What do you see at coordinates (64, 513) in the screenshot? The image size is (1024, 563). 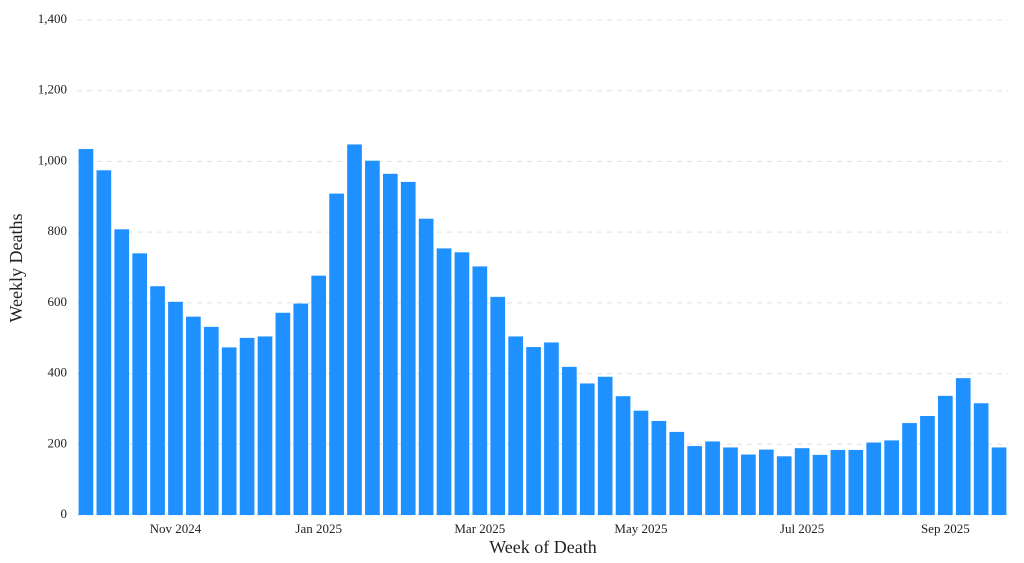 I see `y-tick-label: 0` at bounding box center [64, 513].